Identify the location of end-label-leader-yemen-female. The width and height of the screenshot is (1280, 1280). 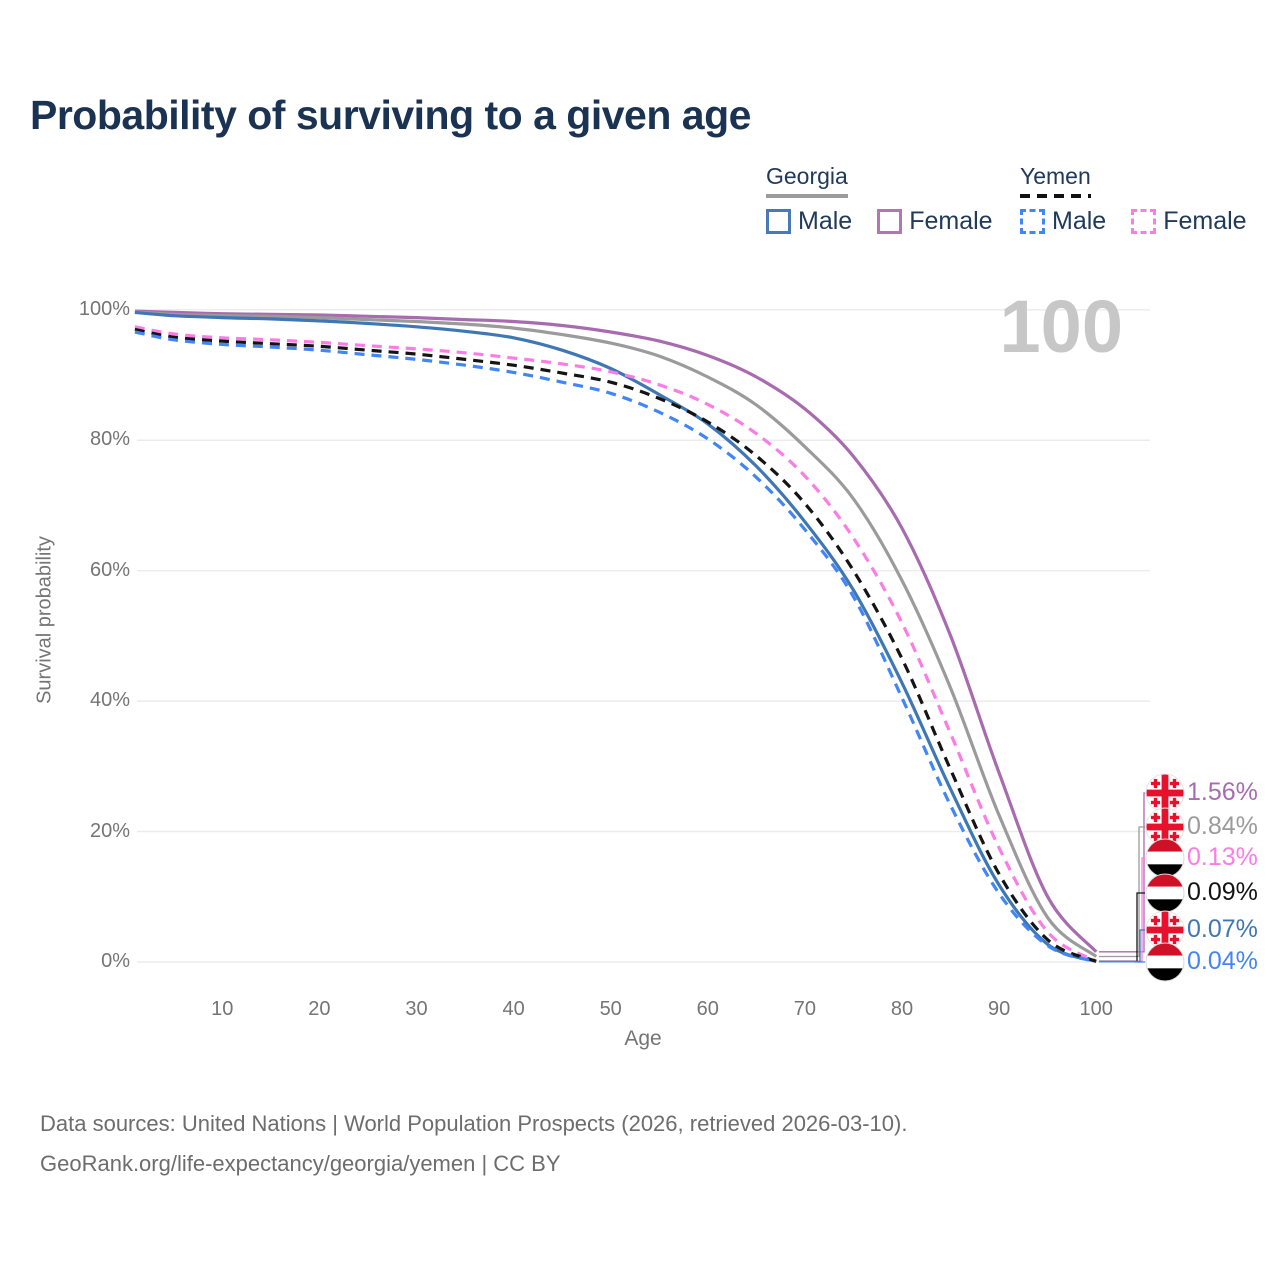
(1122, 909).